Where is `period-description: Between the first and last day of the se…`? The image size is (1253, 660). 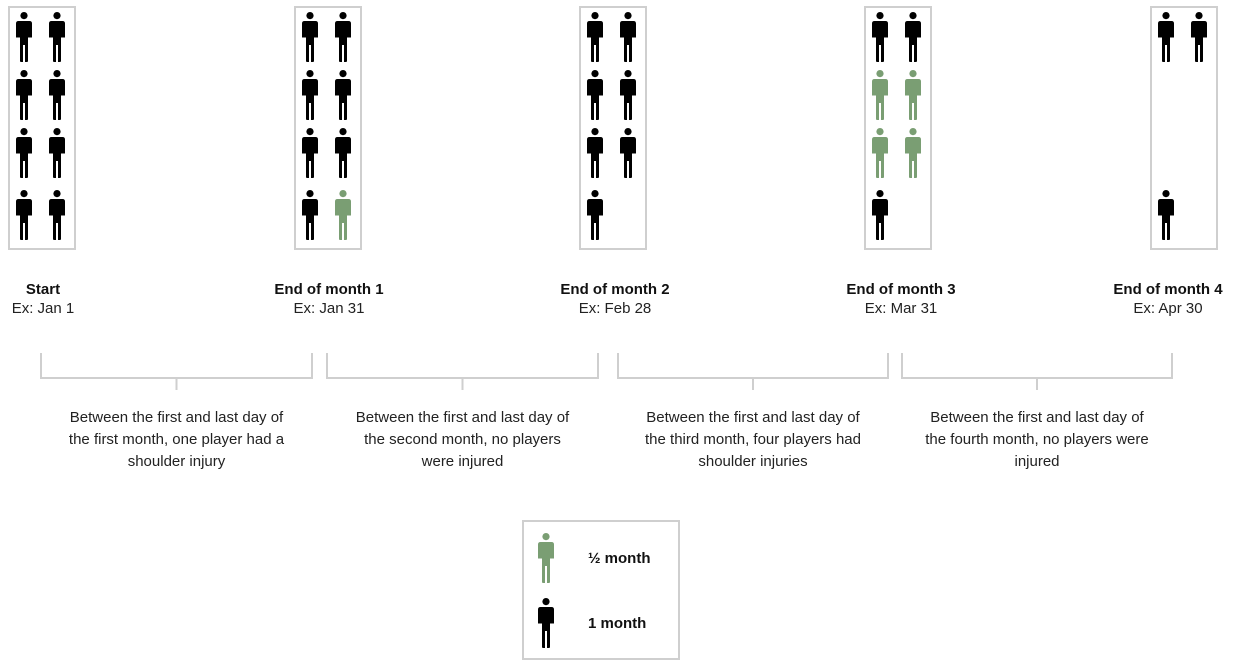 period-description: Between the first and last day of the se… is located at coordinates (462, 439).